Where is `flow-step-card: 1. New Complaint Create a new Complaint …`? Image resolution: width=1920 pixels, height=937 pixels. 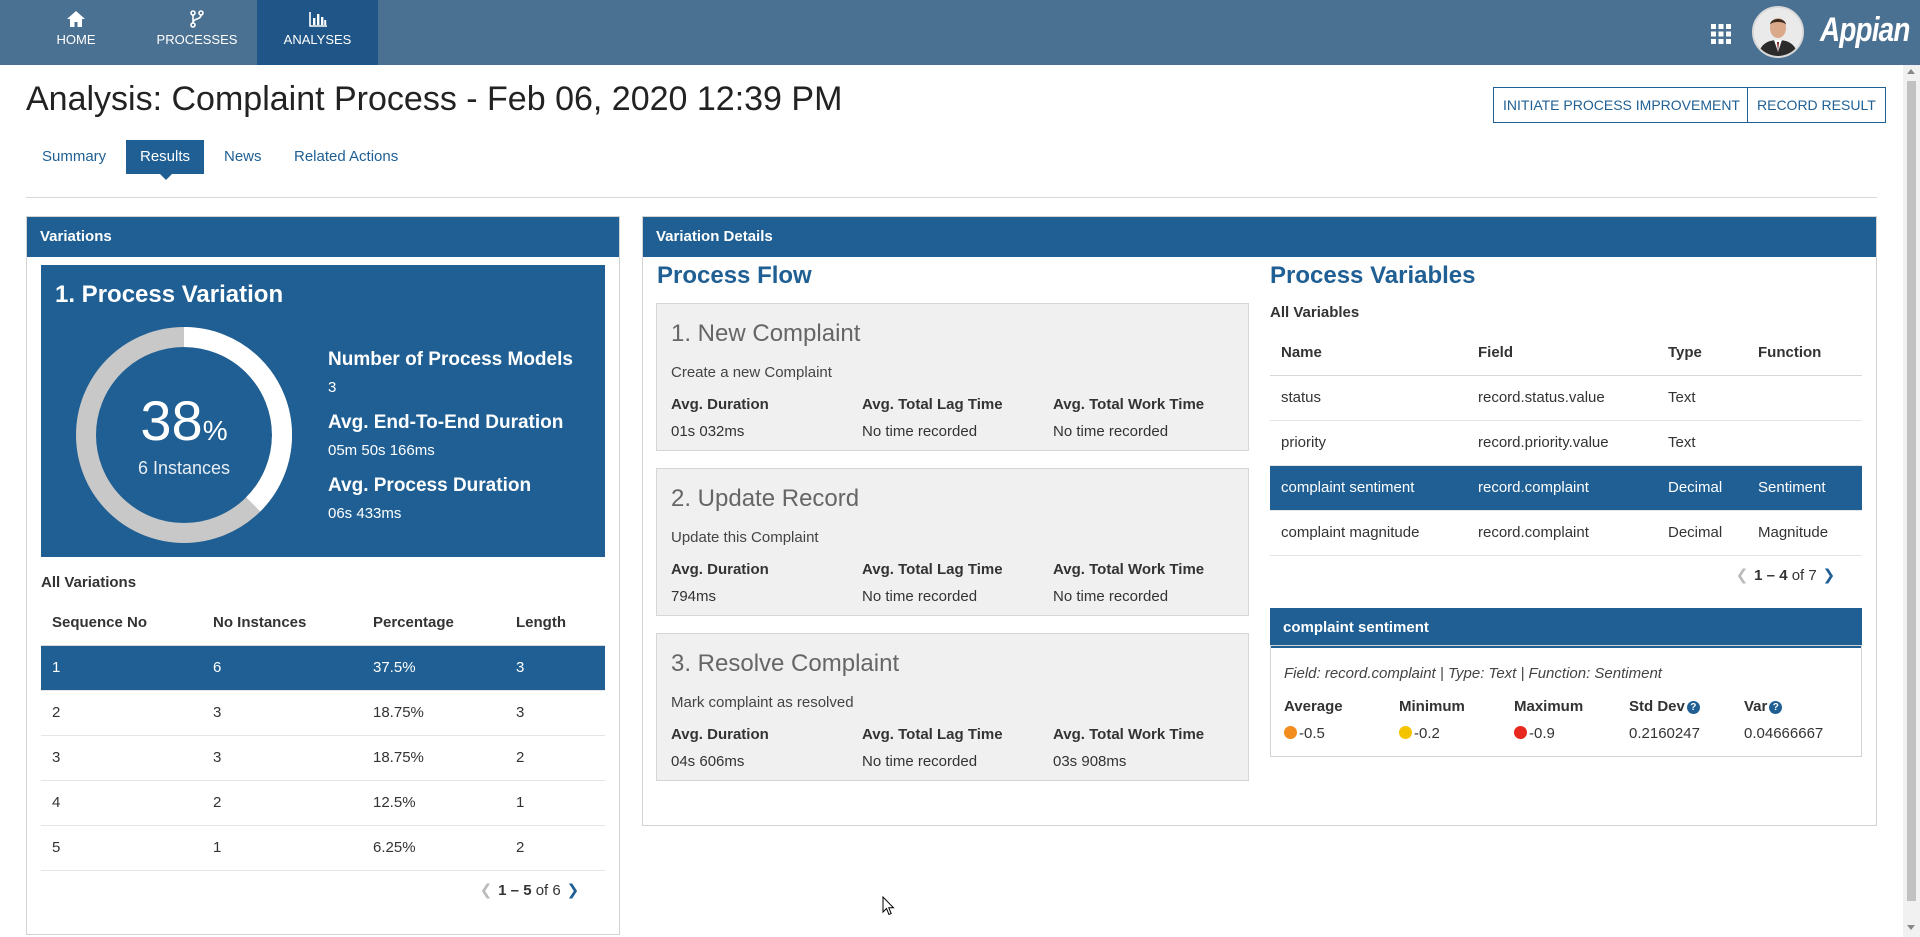 flow-step-card: 1. New Complaint Create a new Complaint … is located at coordinates (952, 377).